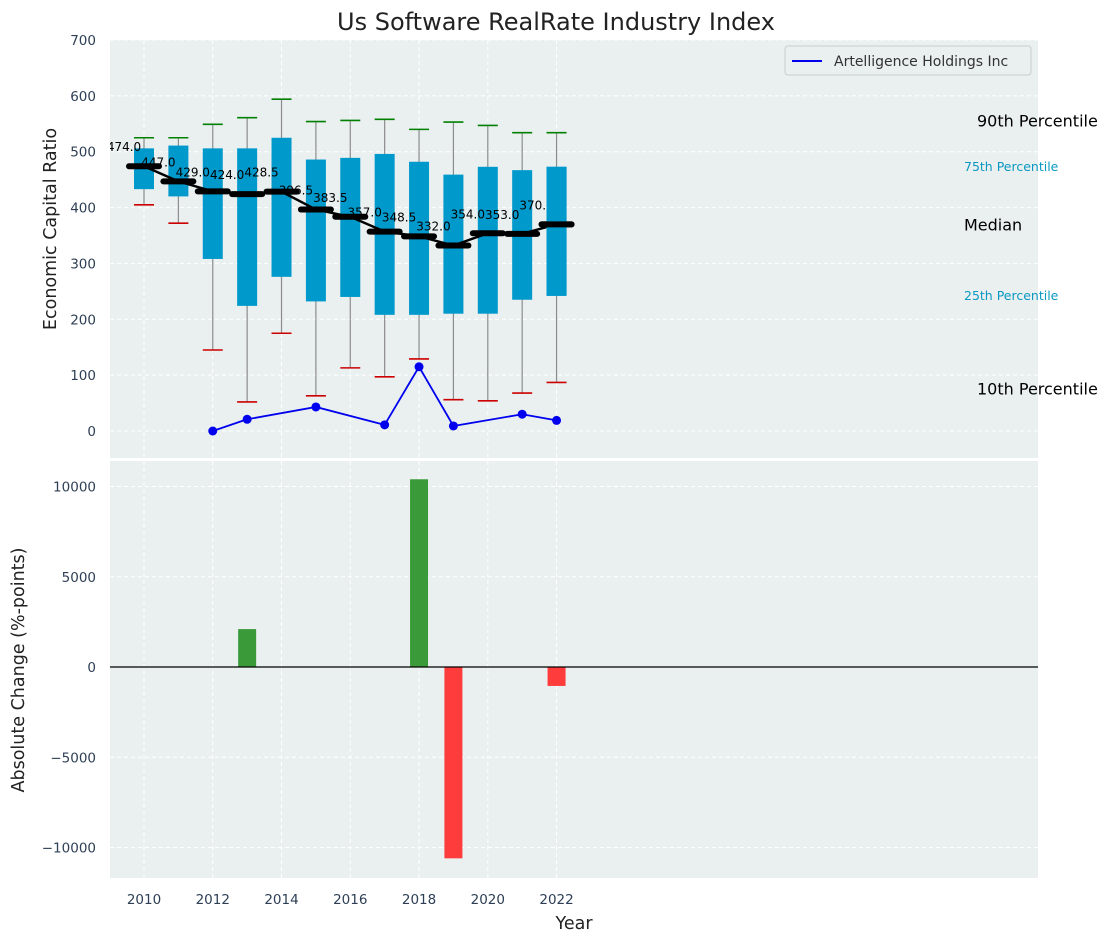 The image size is (1112, 942). I want to click on median-value-label: 424.0, so click(227, 175).